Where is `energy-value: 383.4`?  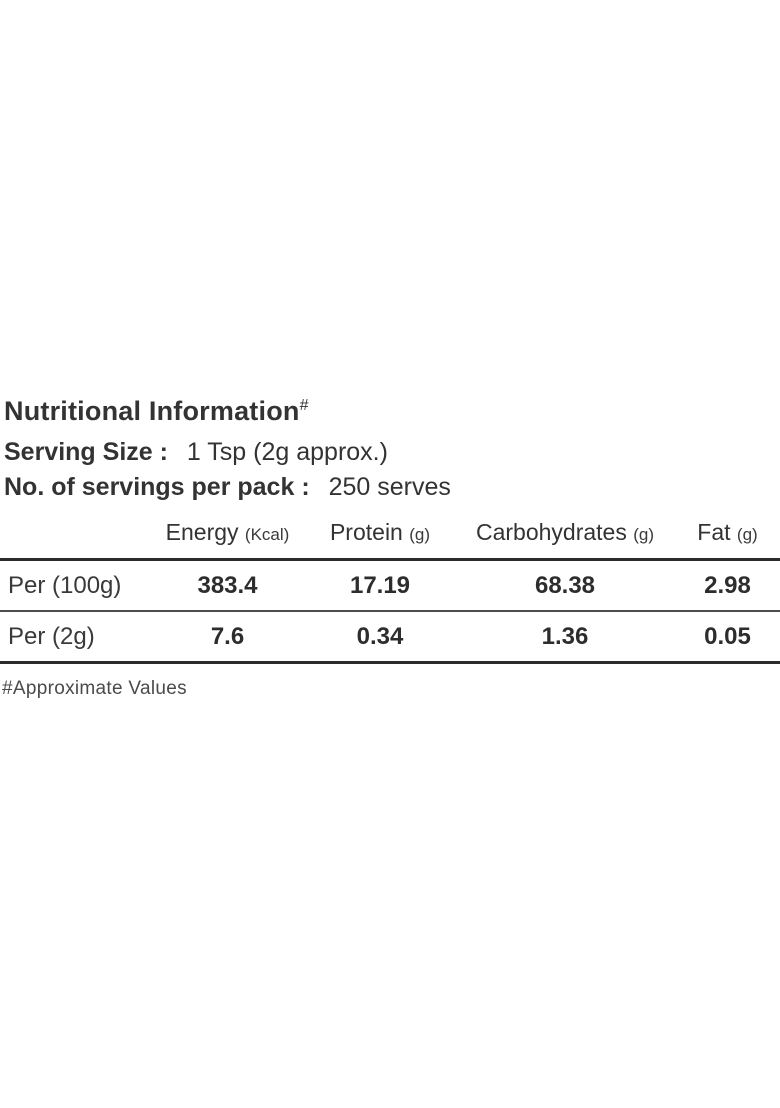
energy-value: 383.4 is located at coordinates (227, 585).